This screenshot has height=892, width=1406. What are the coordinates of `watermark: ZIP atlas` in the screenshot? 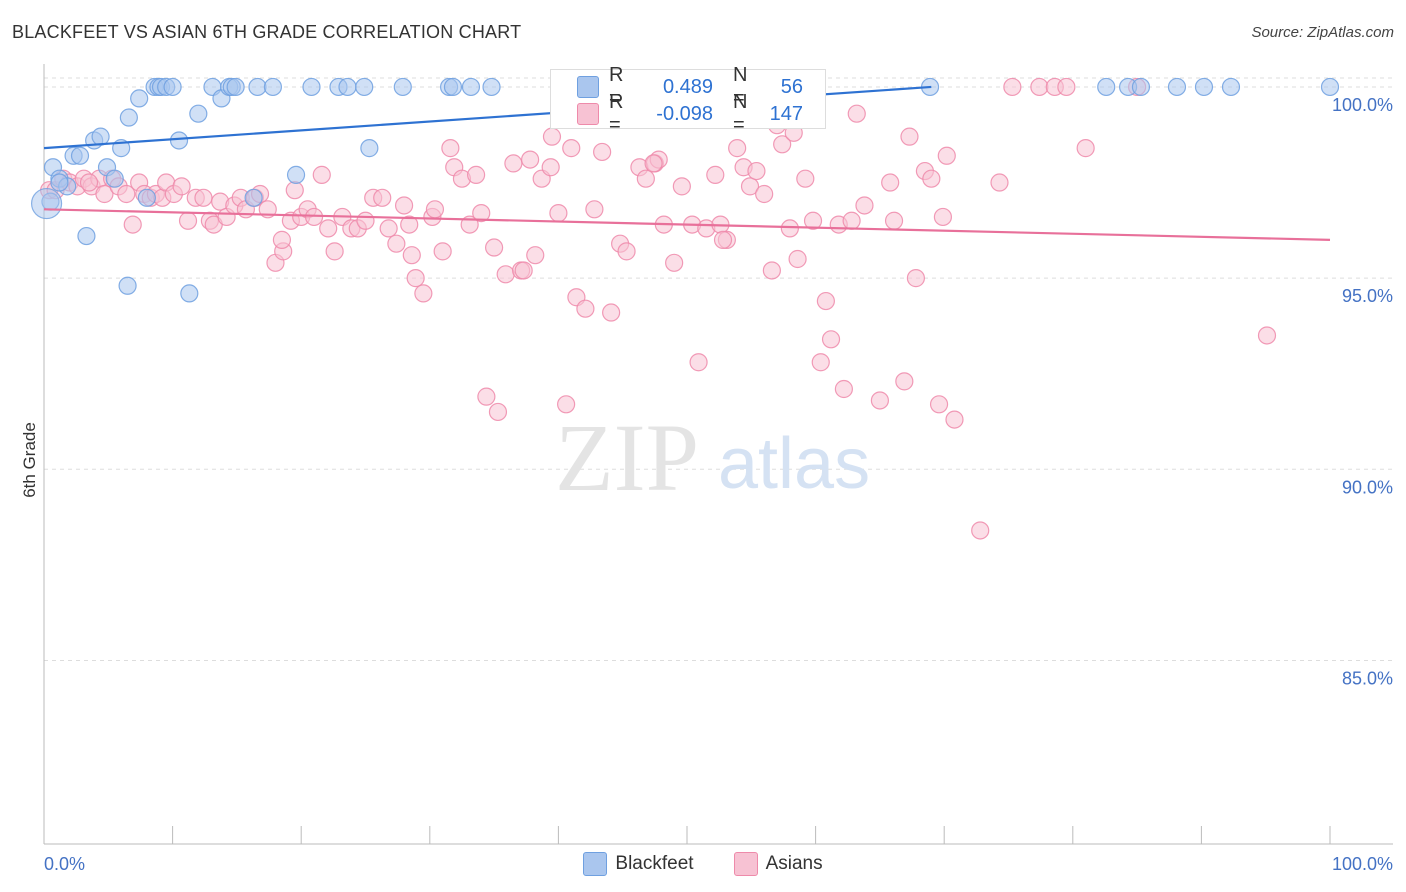 It's located at (712, 457).